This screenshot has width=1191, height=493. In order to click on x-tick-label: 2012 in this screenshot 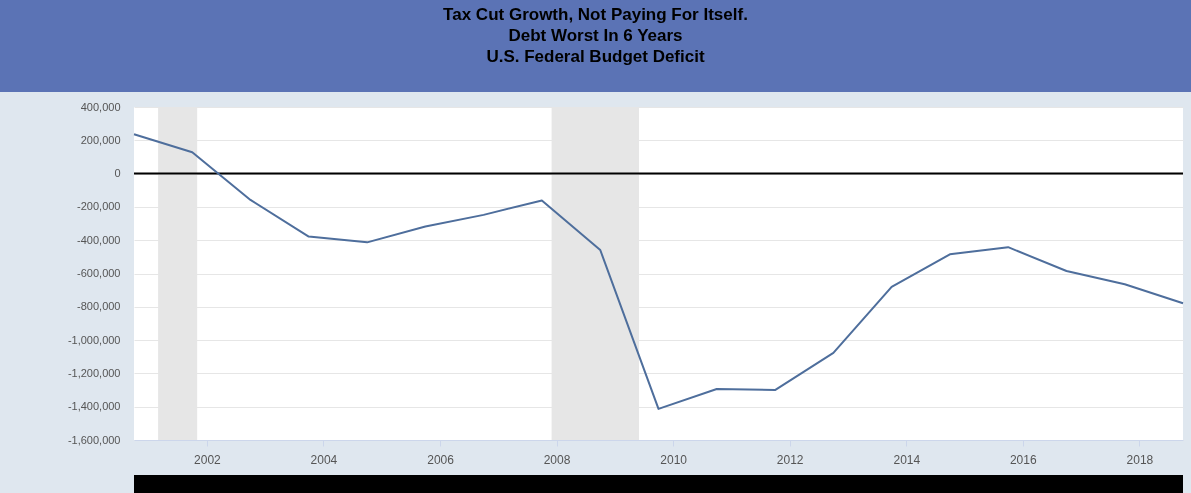, I will do `click(790, 459)`.